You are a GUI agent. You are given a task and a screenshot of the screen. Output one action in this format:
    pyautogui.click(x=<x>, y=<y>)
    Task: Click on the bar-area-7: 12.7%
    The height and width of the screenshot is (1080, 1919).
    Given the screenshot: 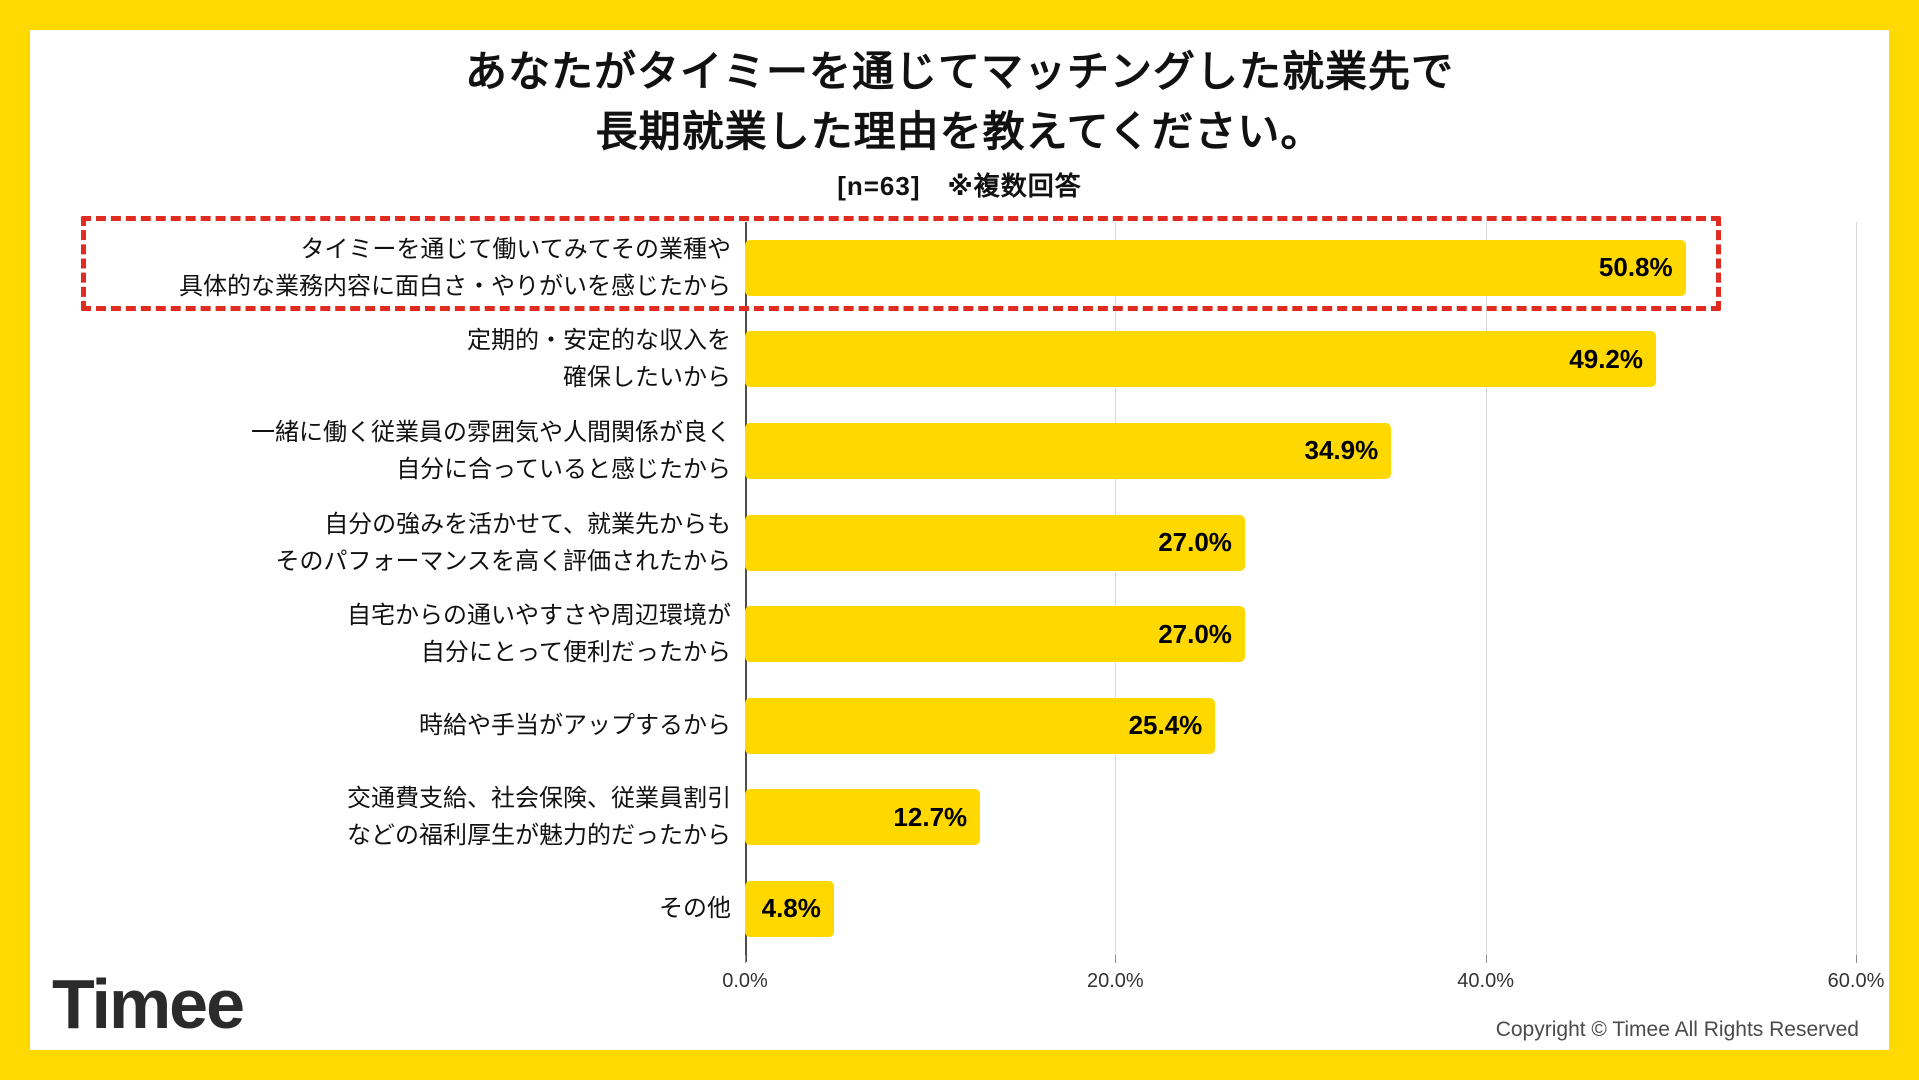 What is the action you would take?
    pyautogui.click(x=1300, y=818)
    